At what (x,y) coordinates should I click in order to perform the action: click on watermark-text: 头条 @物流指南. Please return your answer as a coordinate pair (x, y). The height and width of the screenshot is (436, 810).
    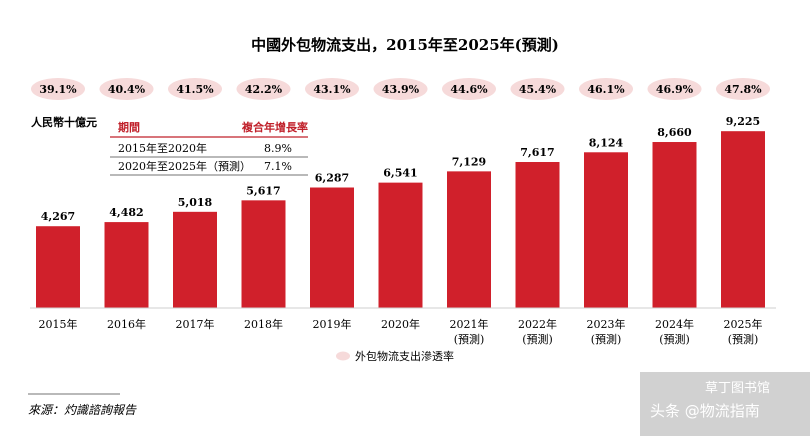
    Looking at the image, I should click on (705, 411).